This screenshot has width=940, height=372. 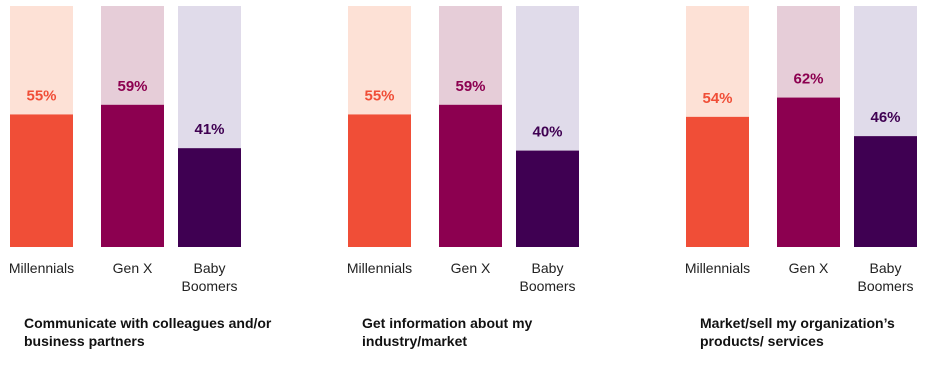 What do you see at coordinates (547, 132) in the screenshot?
I see `value-label-boomers: 40%` at bounding box center [547, 132].